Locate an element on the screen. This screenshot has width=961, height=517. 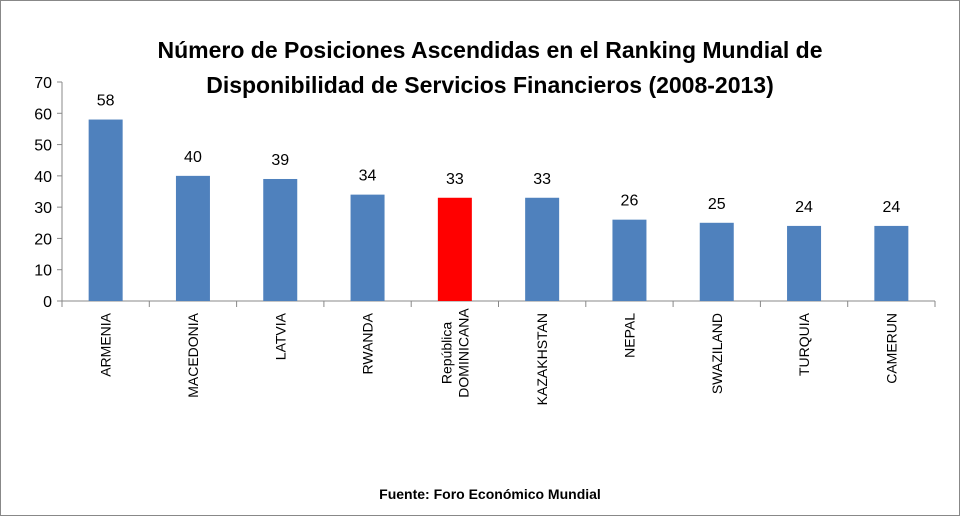
y-tick-label: 0 is located at coordinates (47, 302).